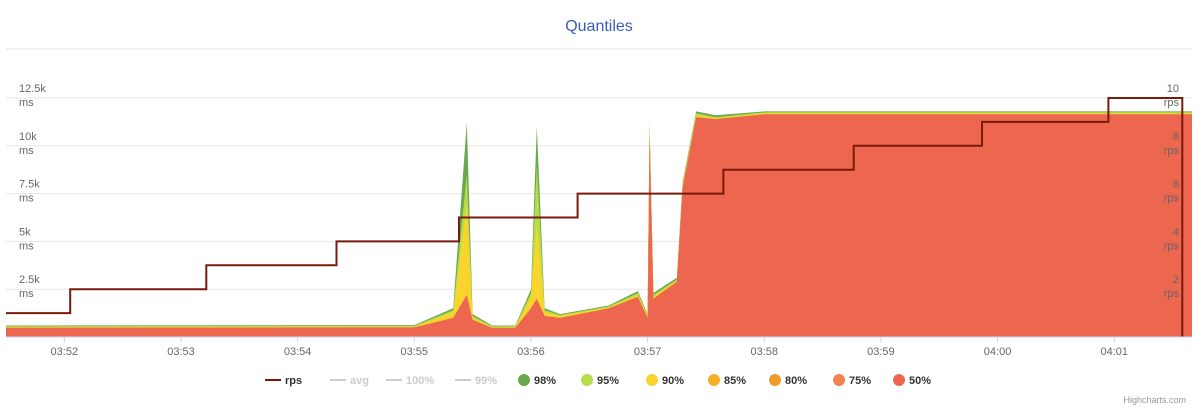 The height and width of the screenshot is (415, 1202). Describe the element at coordinates (1172, 144) in the screenshot. I see `right-tick-label: 8 rps` at that location.